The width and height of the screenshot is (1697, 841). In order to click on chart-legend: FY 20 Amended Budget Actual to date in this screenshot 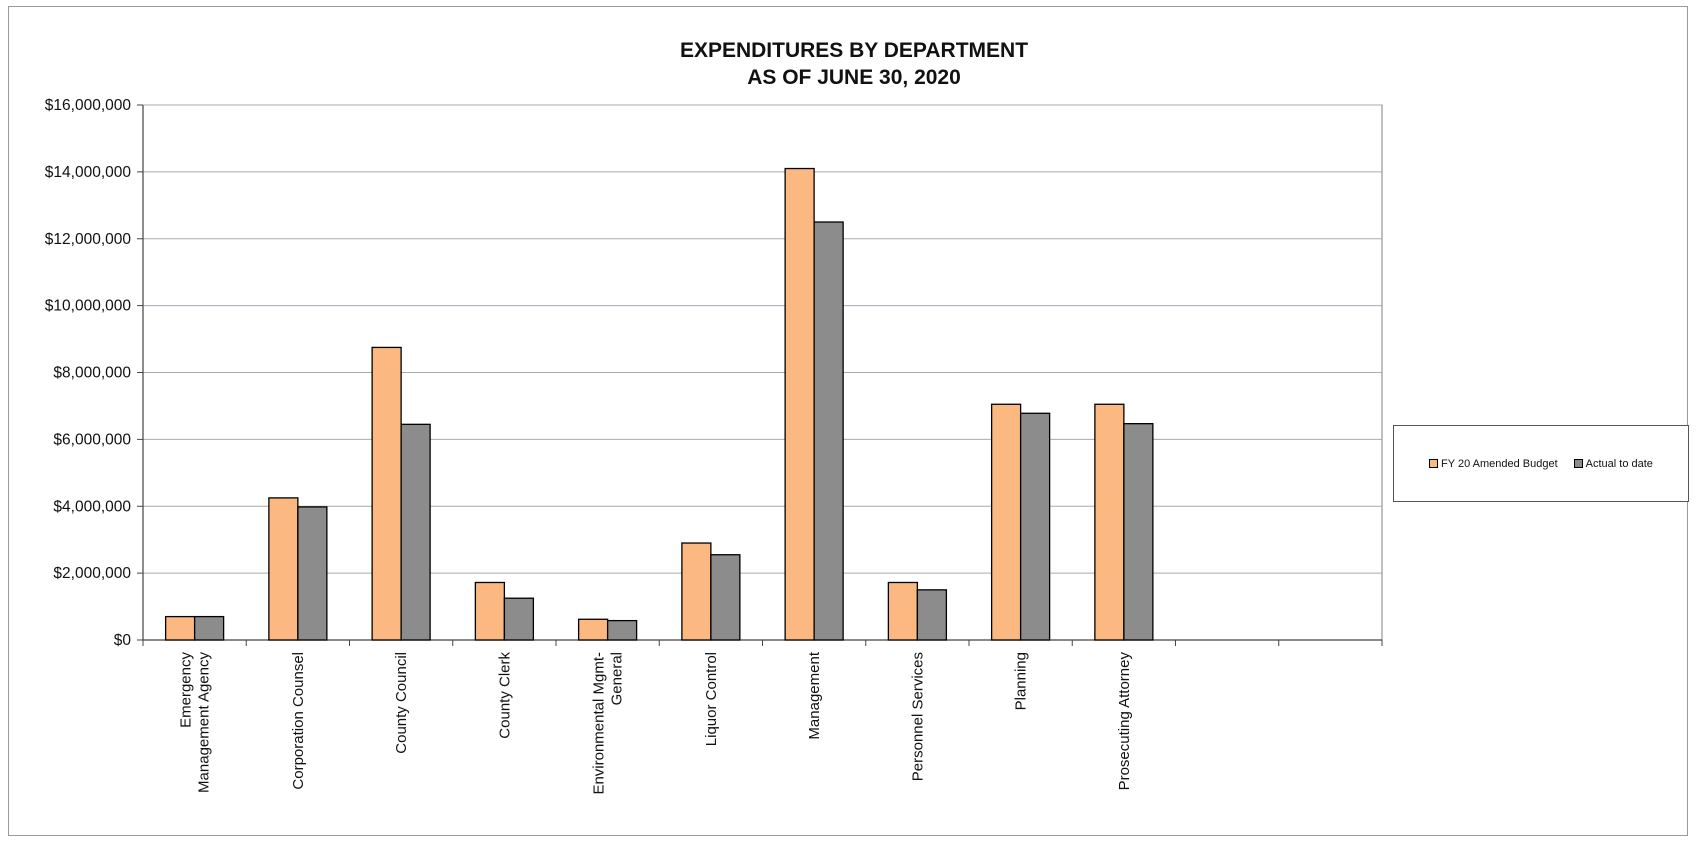, I will do `click(1541, 463)`.